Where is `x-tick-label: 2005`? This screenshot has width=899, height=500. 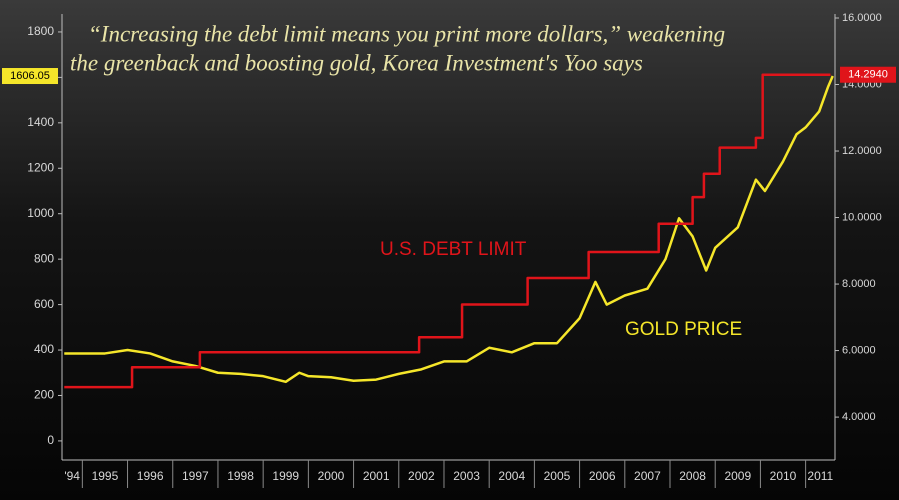 x-tick-label: 2005 is located at coordinates (557, 476).